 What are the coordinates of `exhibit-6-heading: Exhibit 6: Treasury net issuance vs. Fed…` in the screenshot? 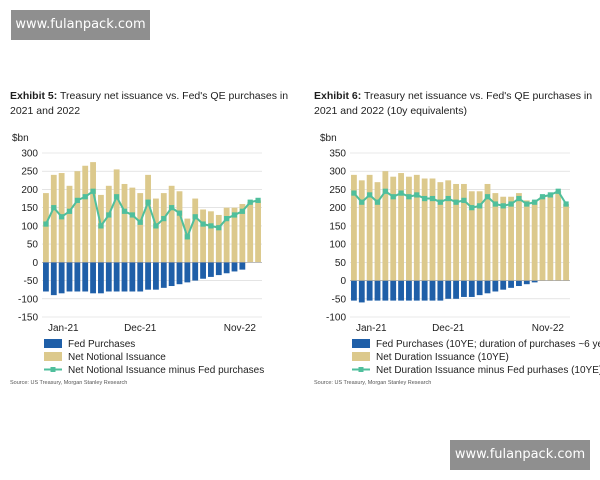 It's located at (456, 104).